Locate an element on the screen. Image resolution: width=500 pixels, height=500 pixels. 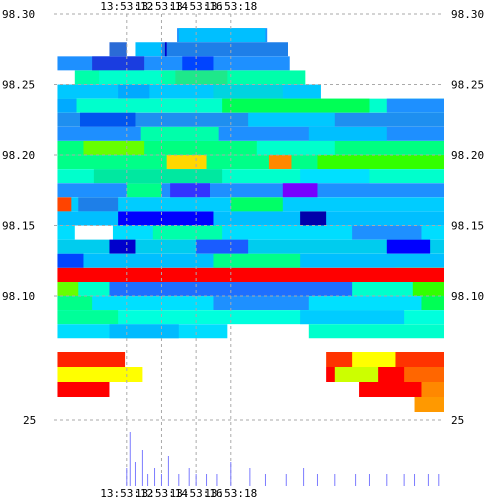
time-tick-bottom-0: 13:53:12 is located at coordinates (126, 493).